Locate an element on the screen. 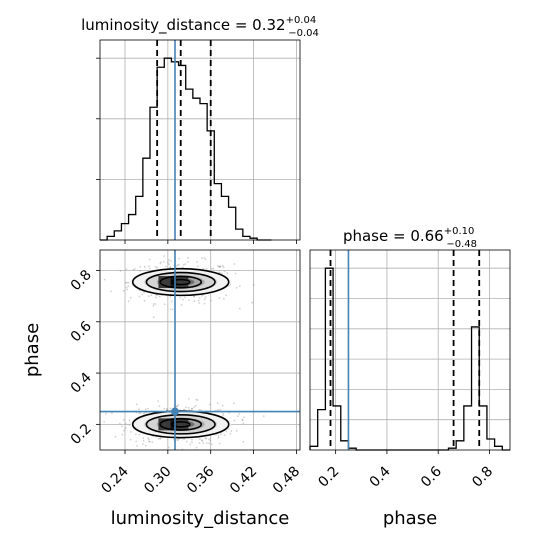 The width and height of the screenshot is (550, 550). 2d-xtick-label: 0.42 is located at coordinates (243, 480).